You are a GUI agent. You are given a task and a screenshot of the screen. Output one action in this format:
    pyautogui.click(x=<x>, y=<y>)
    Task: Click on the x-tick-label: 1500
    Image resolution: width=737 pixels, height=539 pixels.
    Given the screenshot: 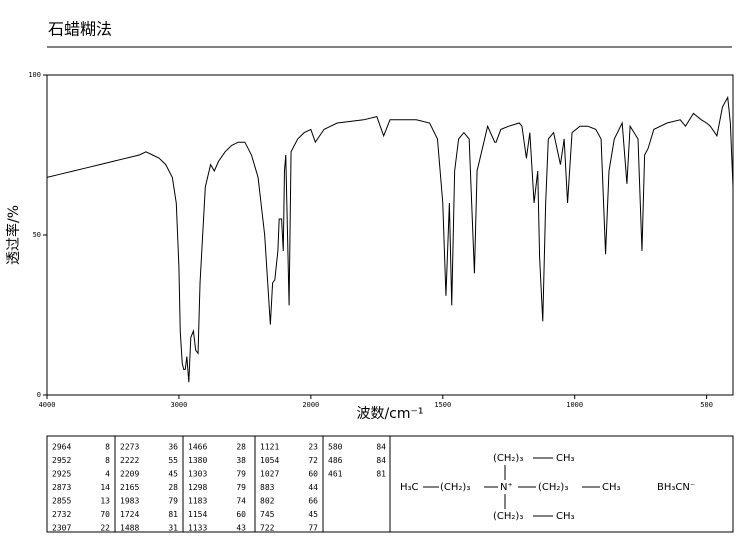 What is the action you would take?
    pyautogui.click(x=442, y=405)
    